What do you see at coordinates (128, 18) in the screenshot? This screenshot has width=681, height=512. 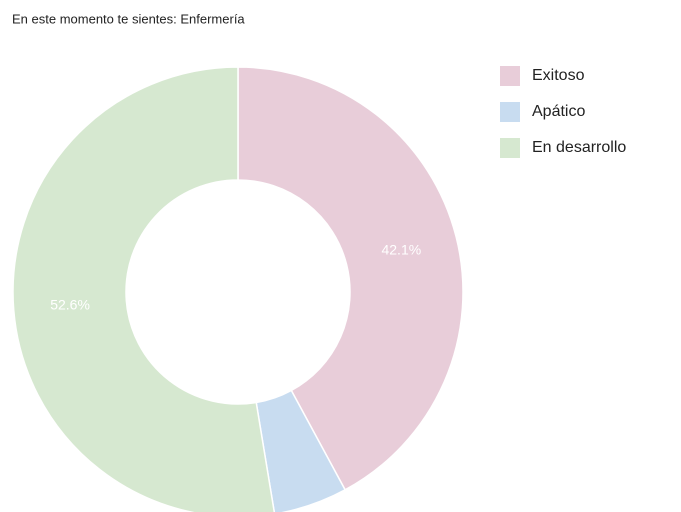 I see `chart-title: En este momento te sientes: Enfermería` at bounding box center [128, 18].